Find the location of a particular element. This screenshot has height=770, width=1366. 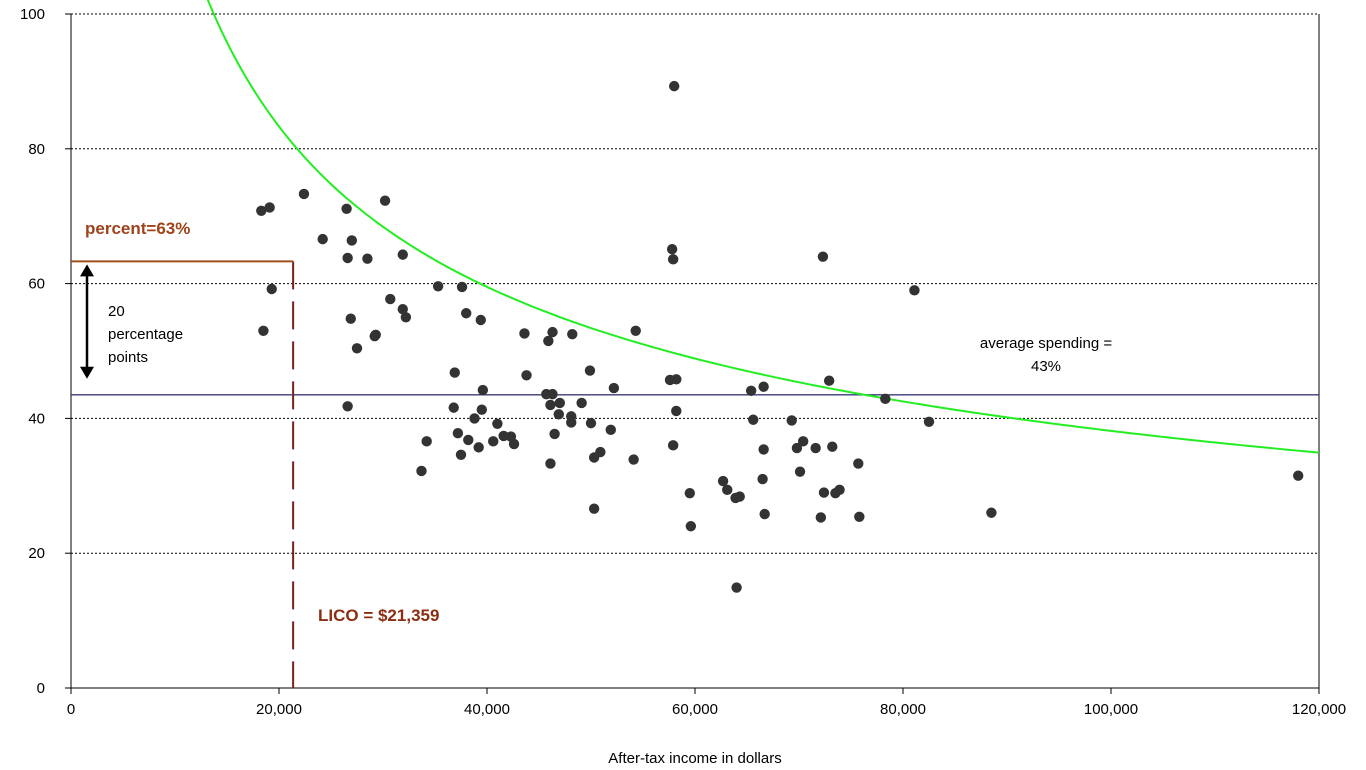

gap-label-line1: 20 is located at coordinates (116, 311).